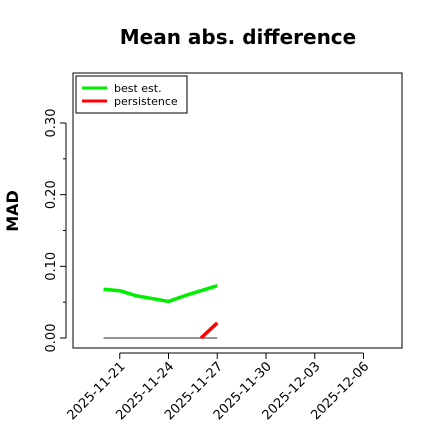  Describe the element at coordinates (209, 330) in the screenshot. I see `series-line-persistence` at that location.